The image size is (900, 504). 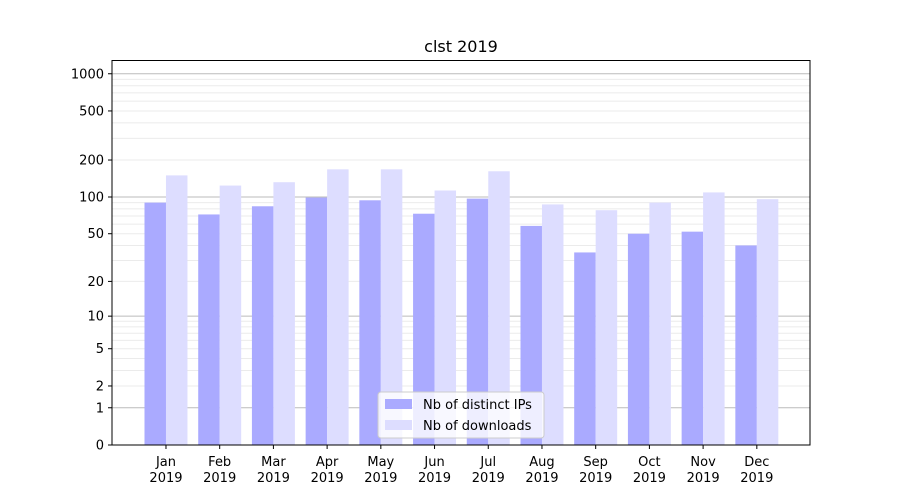 I want to click on y-tick-label: 20, so click(x=95, y=282).